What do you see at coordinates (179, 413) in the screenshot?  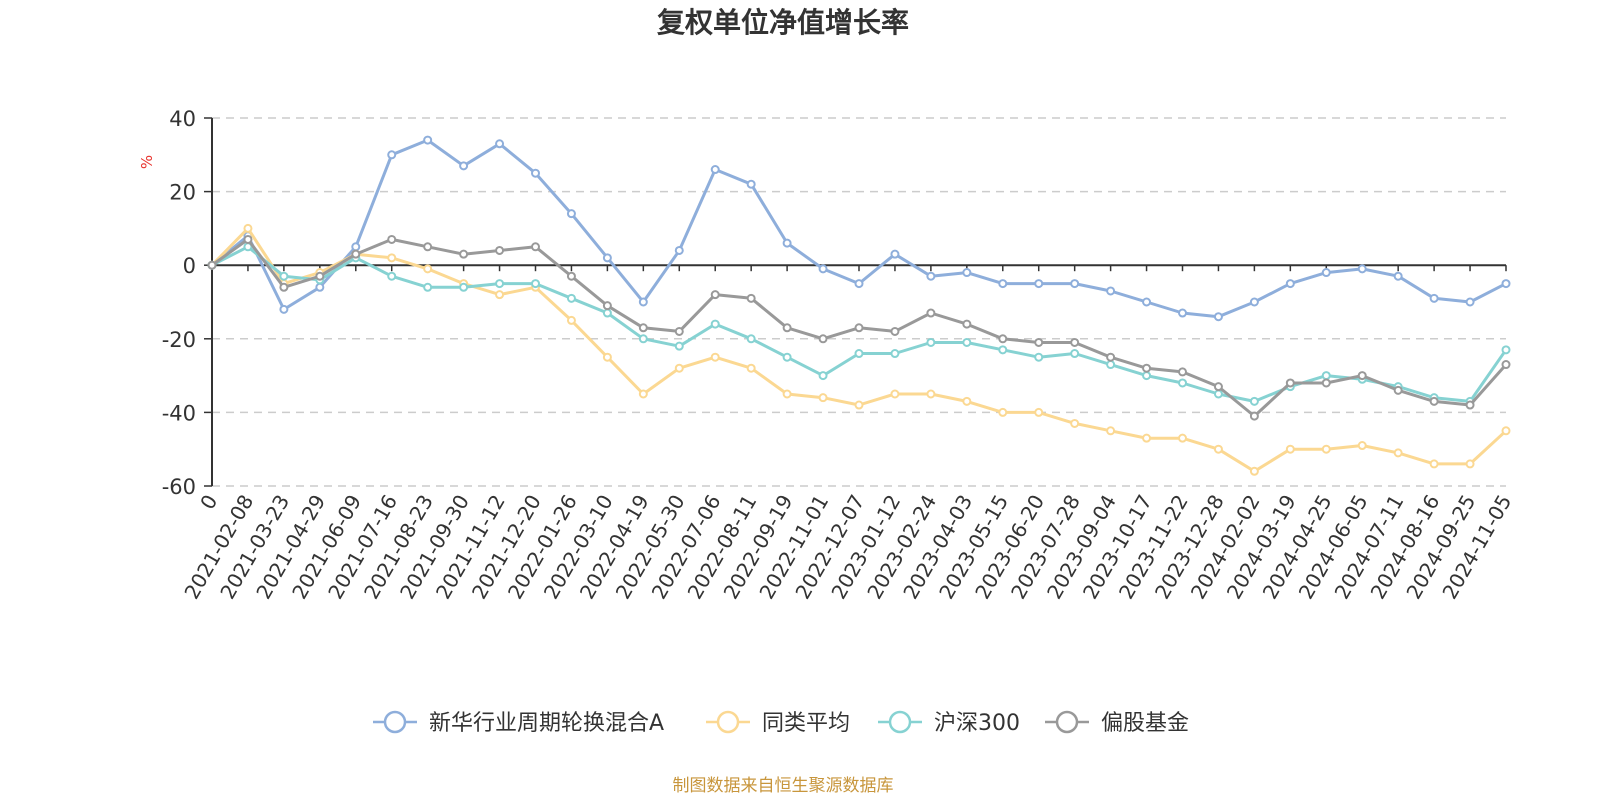 I see `y-tick-label: -40` at bounding box center [179, 413].